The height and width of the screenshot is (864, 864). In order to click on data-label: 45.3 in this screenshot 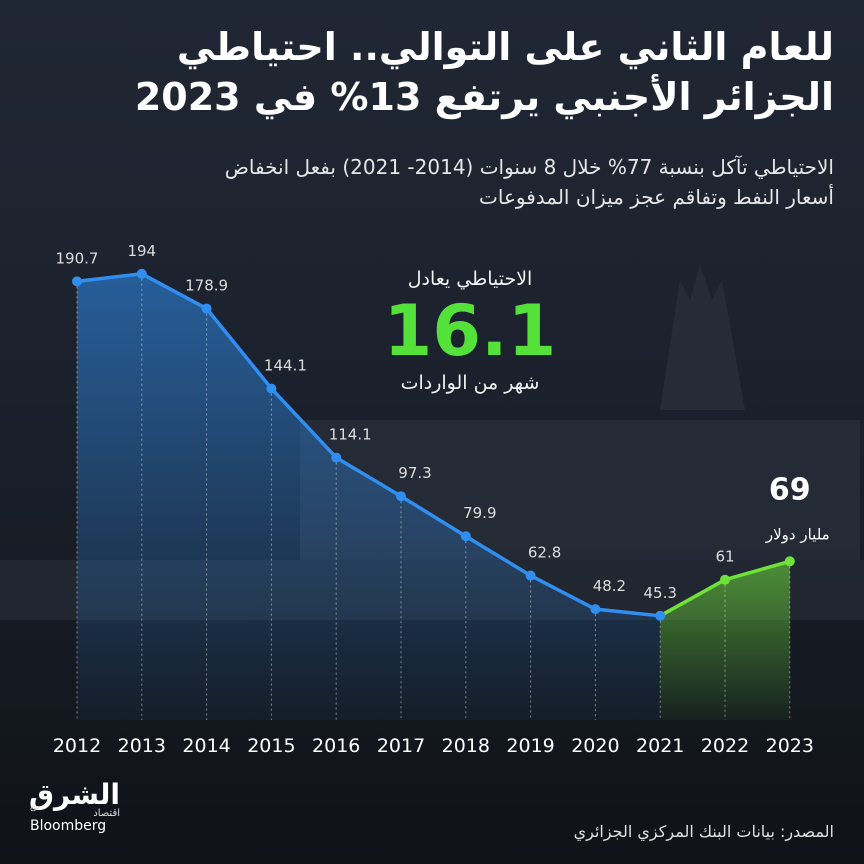, I will do `click(659, 593)`.